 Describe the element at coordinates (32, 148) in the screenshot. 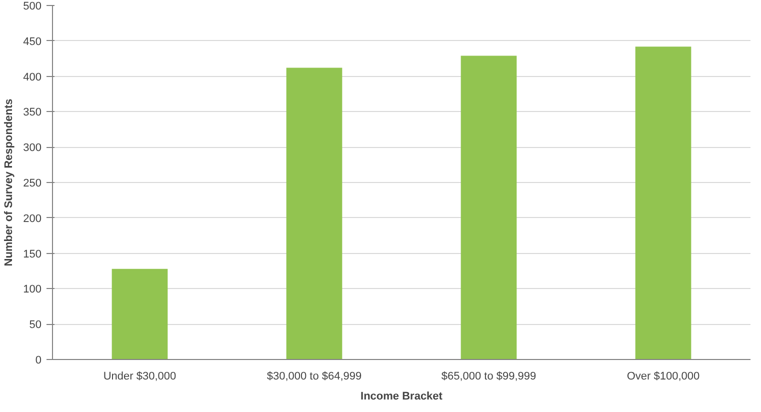

I see `y-tick-label: 300` at that location.